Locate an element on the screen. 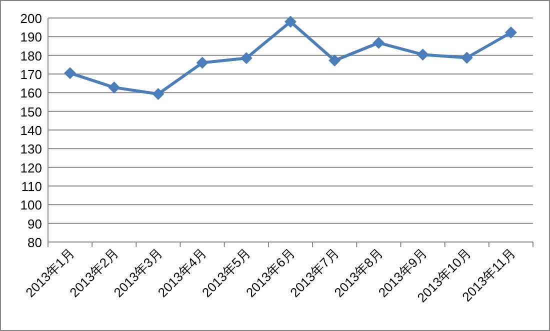 The height and width of the screenshot is (331, 550). y-tick-label: 90 is located at coordinates (35, 224).